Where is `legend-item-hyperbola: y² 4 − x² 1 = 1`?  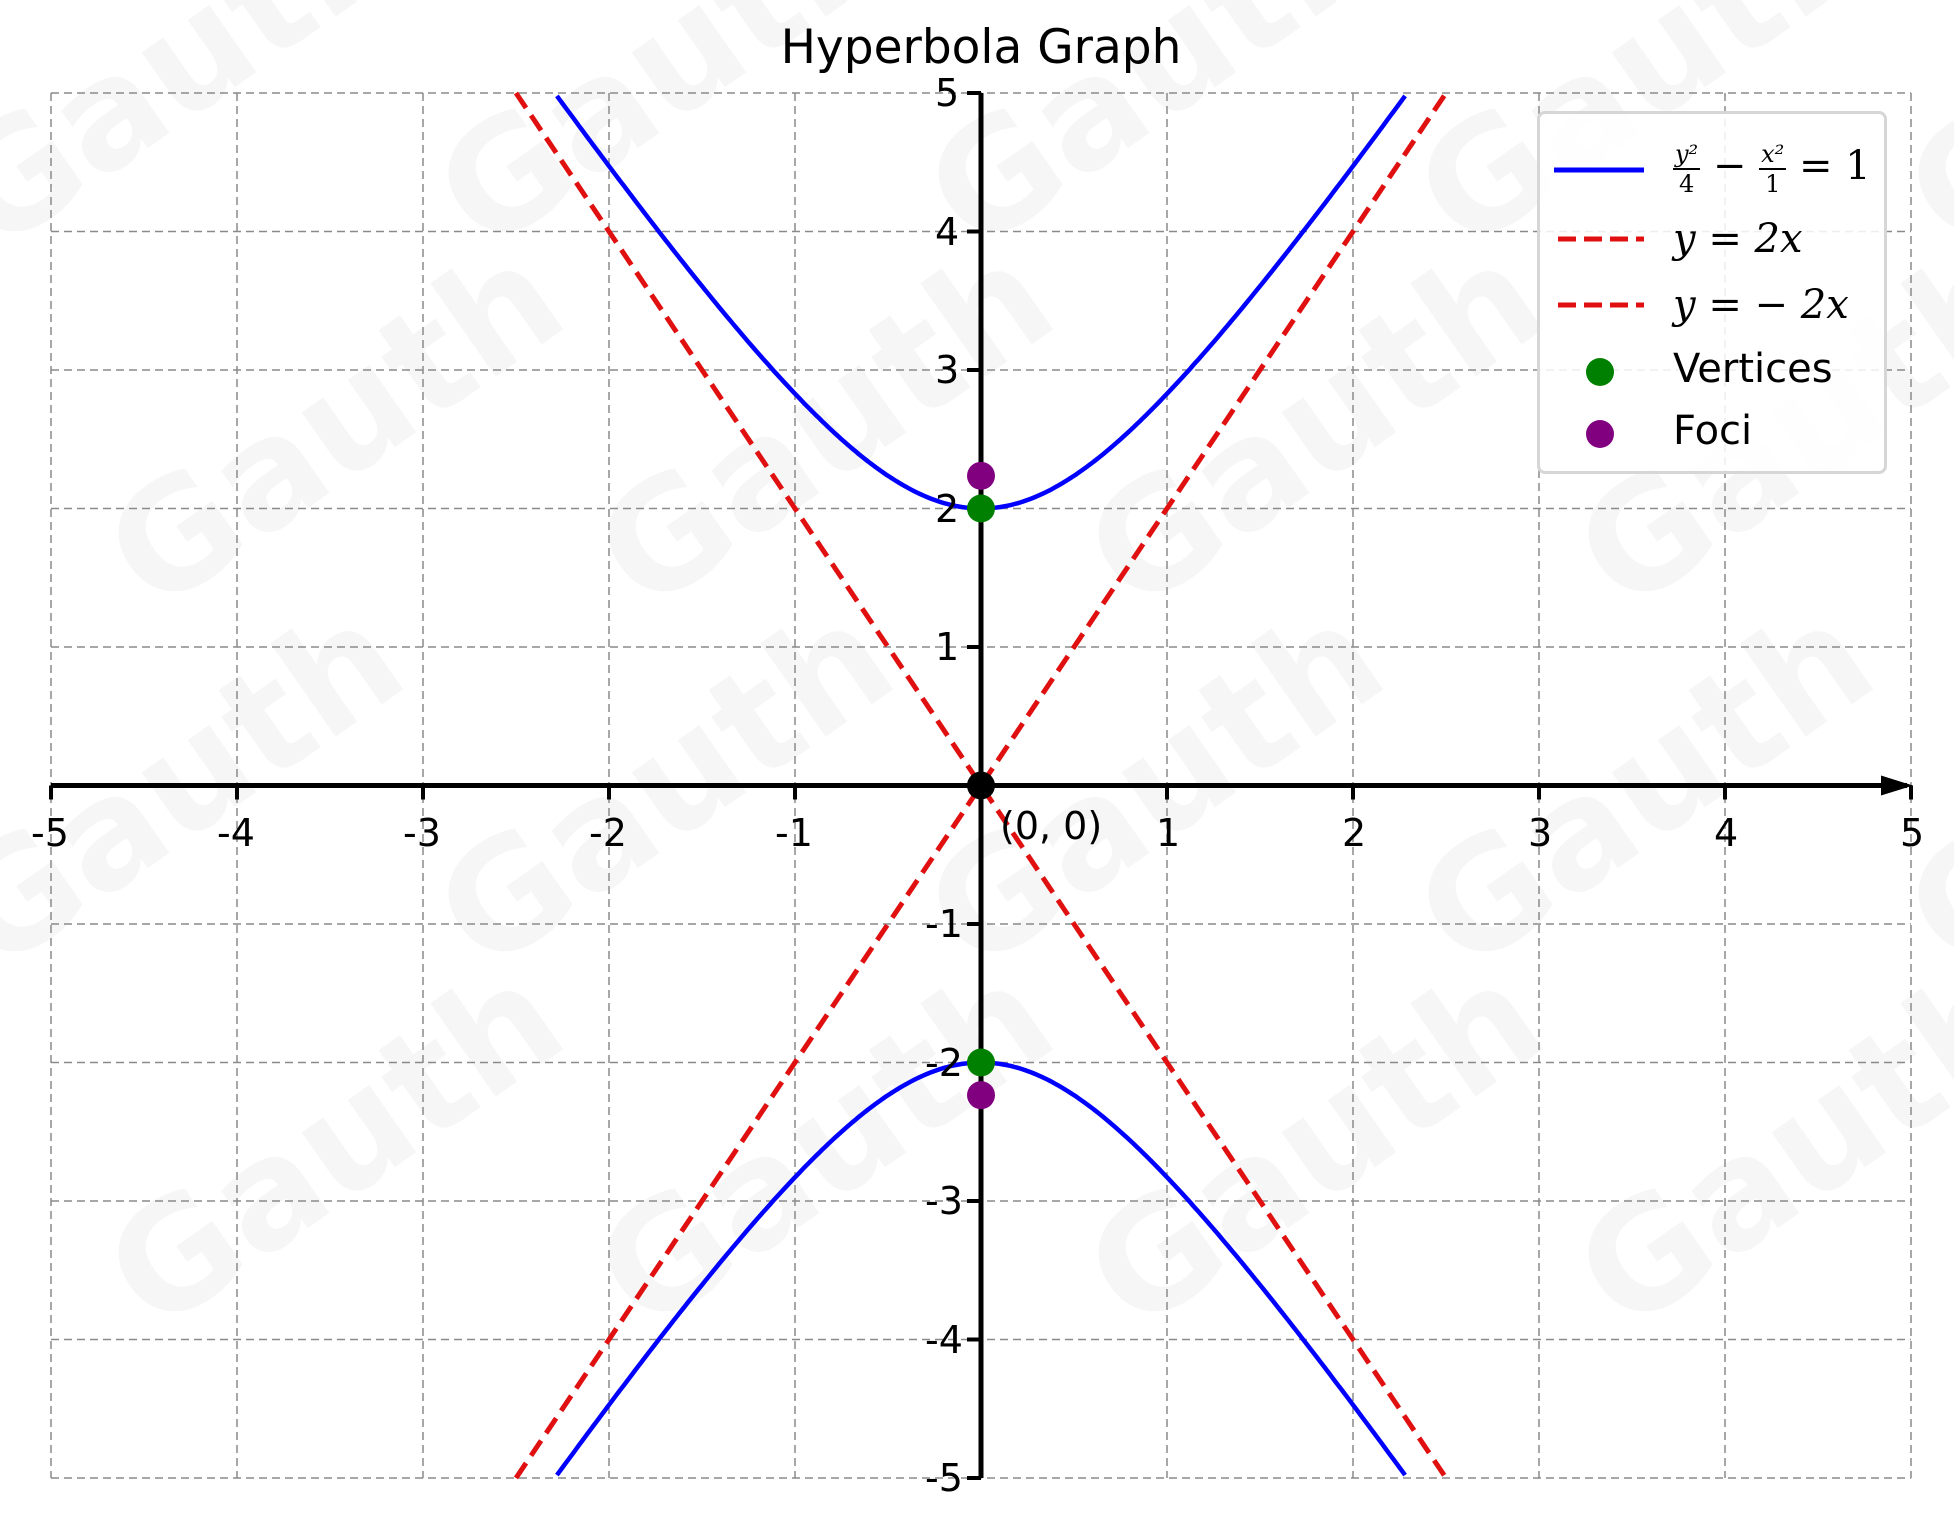
legend-item-hyperbola: y² 4 − x² 1 = 1 is located at coordinates (1712, 171).